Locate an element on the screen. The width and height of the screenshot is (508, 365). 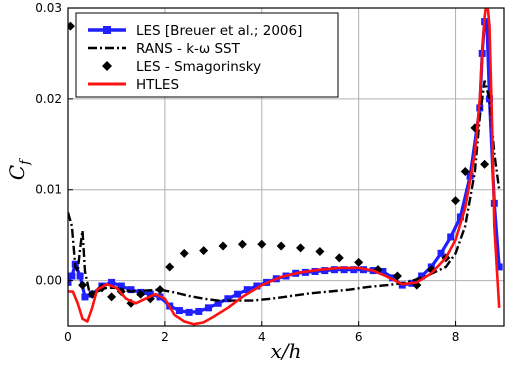
x-tick-label-2: 2 is located at coordinates (165, 337).